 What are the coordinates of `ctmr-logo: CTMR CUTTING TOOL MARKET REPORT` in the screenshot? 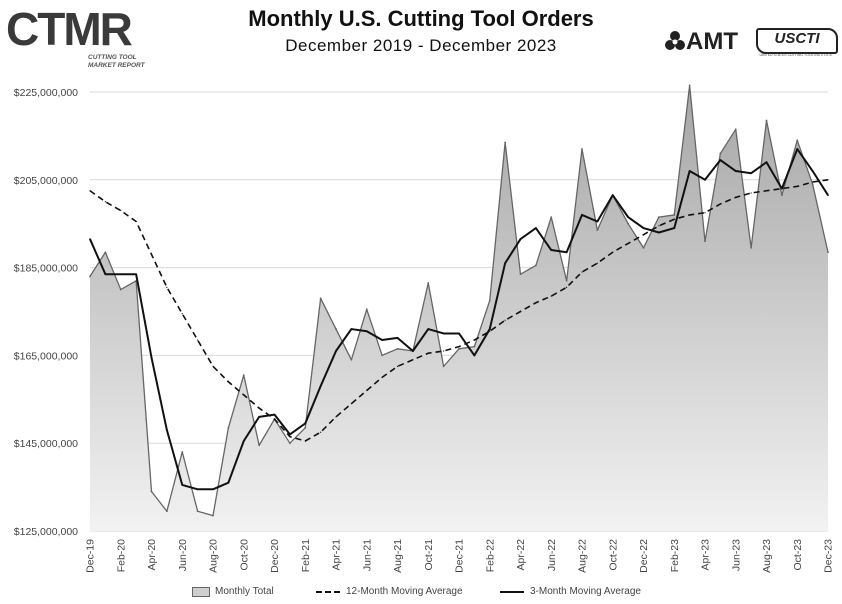 It's located at (81, 40).